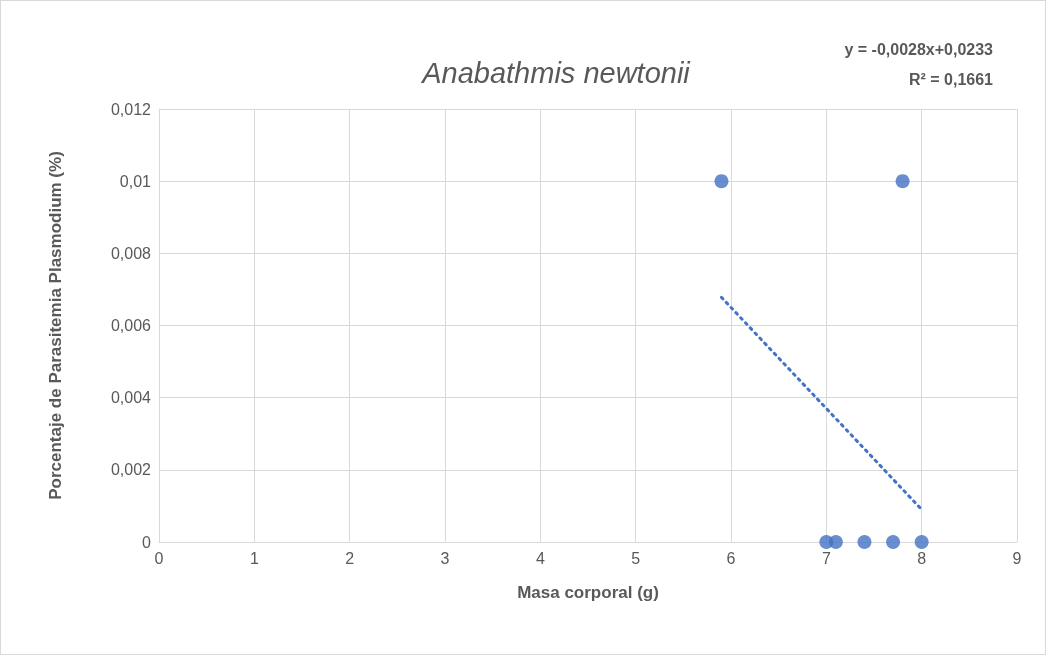  Describe the element at coordinates (131, 109) in the screenshot. I see `y-tick-label: 0,012` at that location.